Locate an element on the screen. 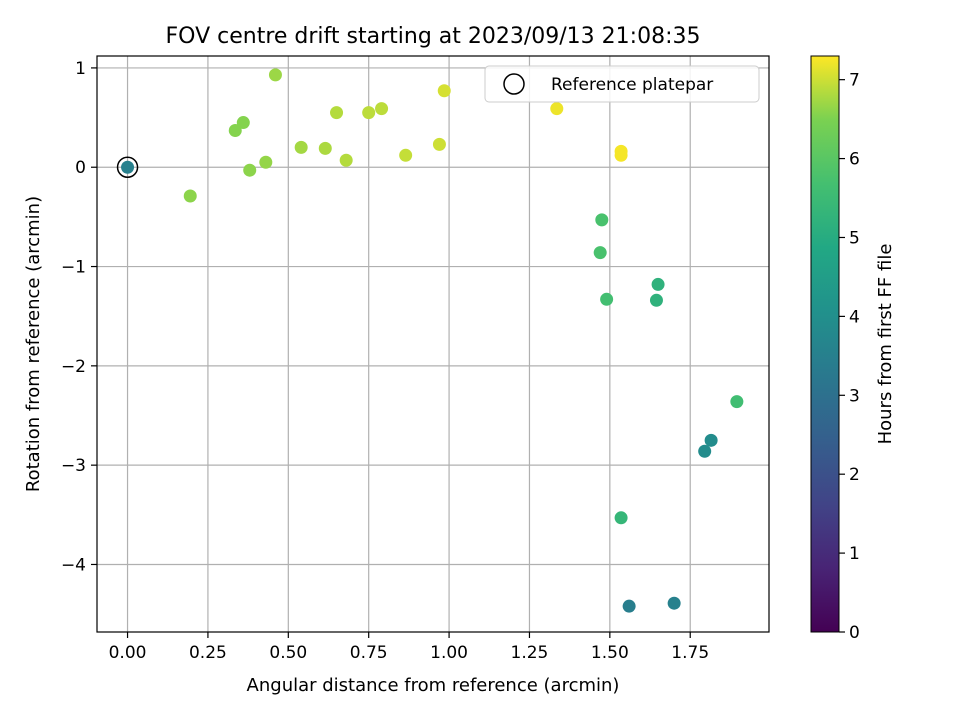  colorbar-tick-label: 1 is located at coordinates (854, 554).